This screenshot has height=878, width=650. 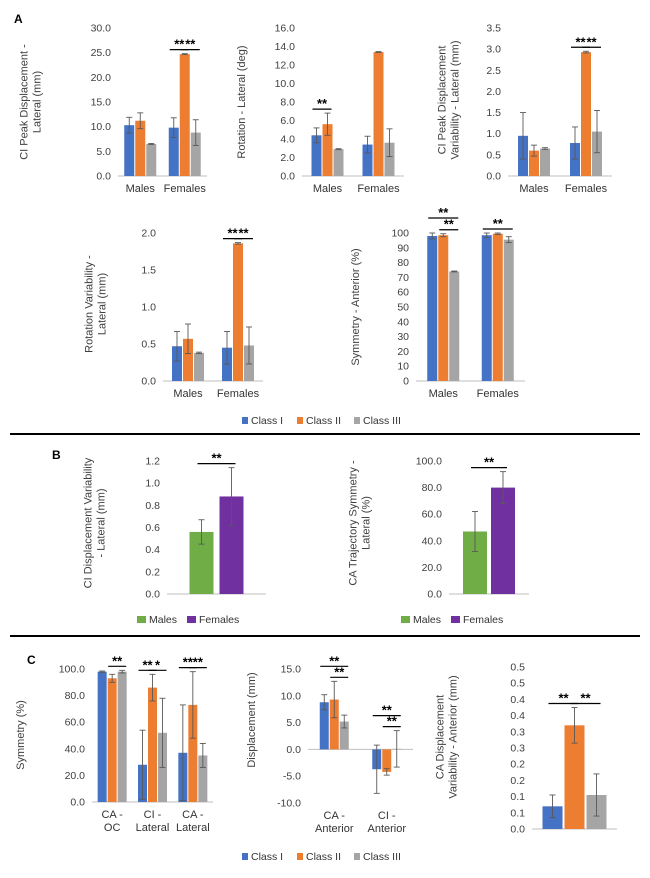 What do you see at coordinates (493, 29) in the screenshot?
I see `y-tick-label: 3.5` at bounding box center [493, 29].